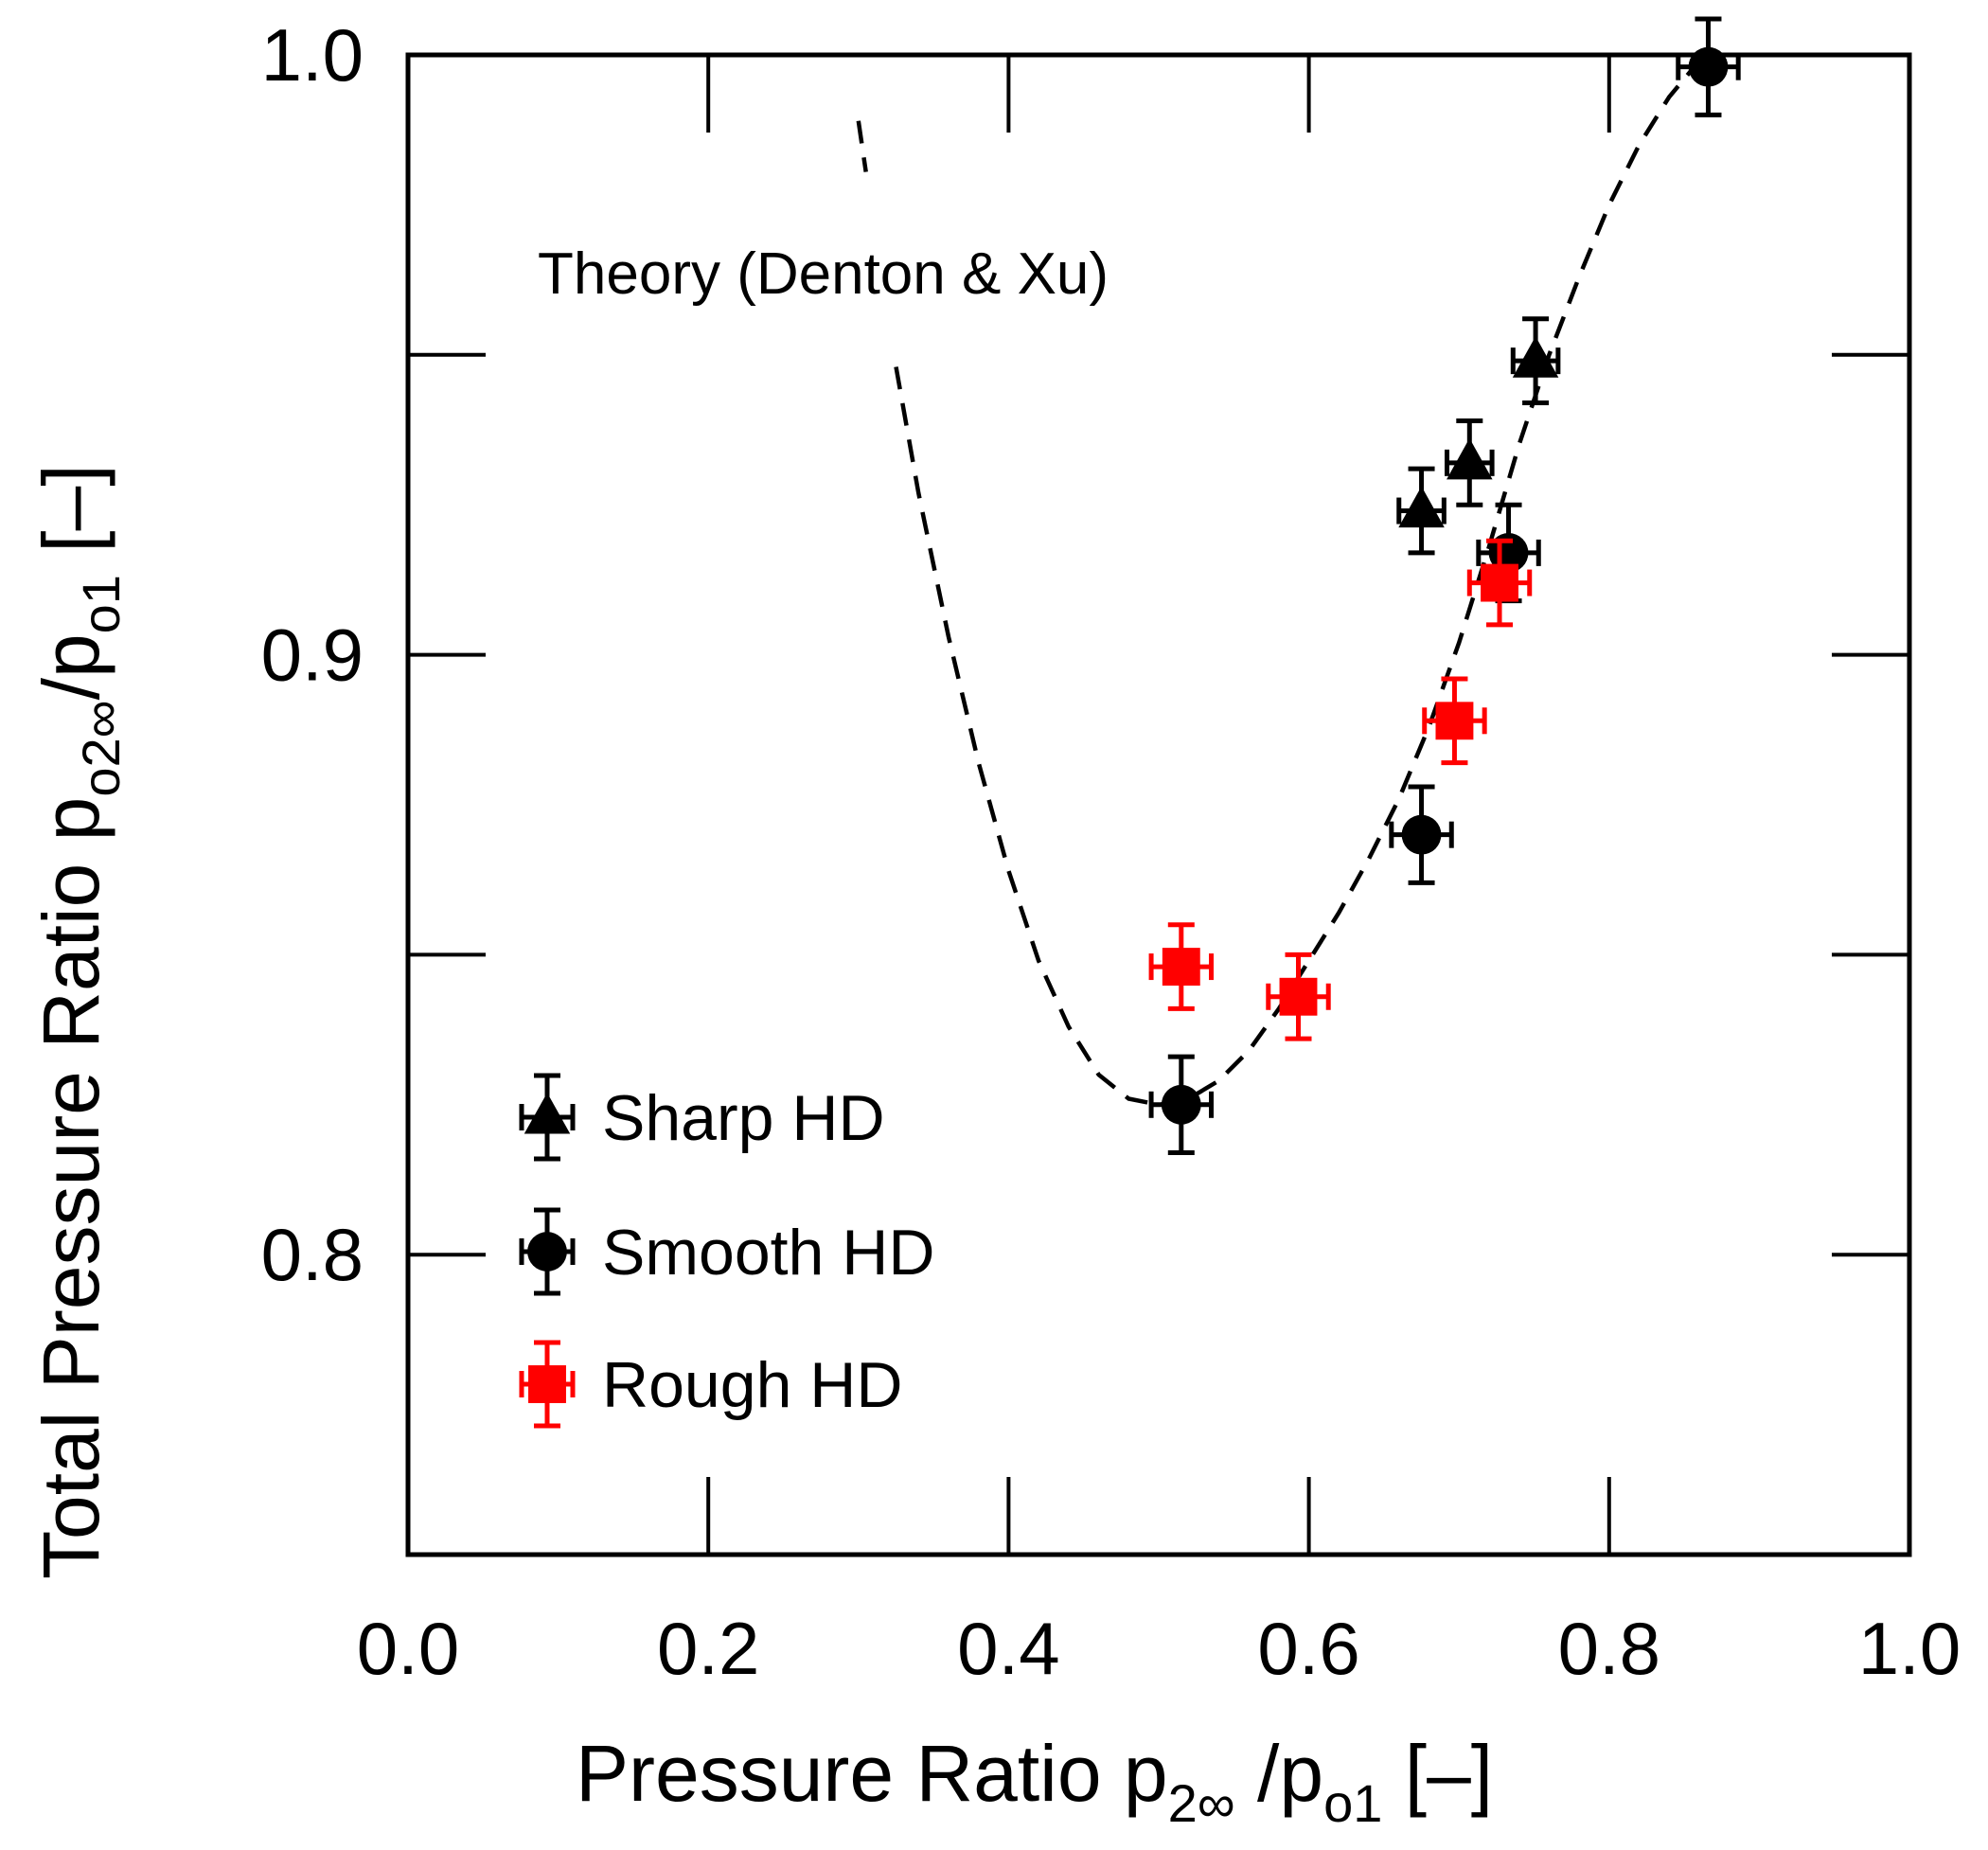 This screenshot has height=1850, width=1988. I want to click on legend-label: Smooth HD, so click(768, 1253).